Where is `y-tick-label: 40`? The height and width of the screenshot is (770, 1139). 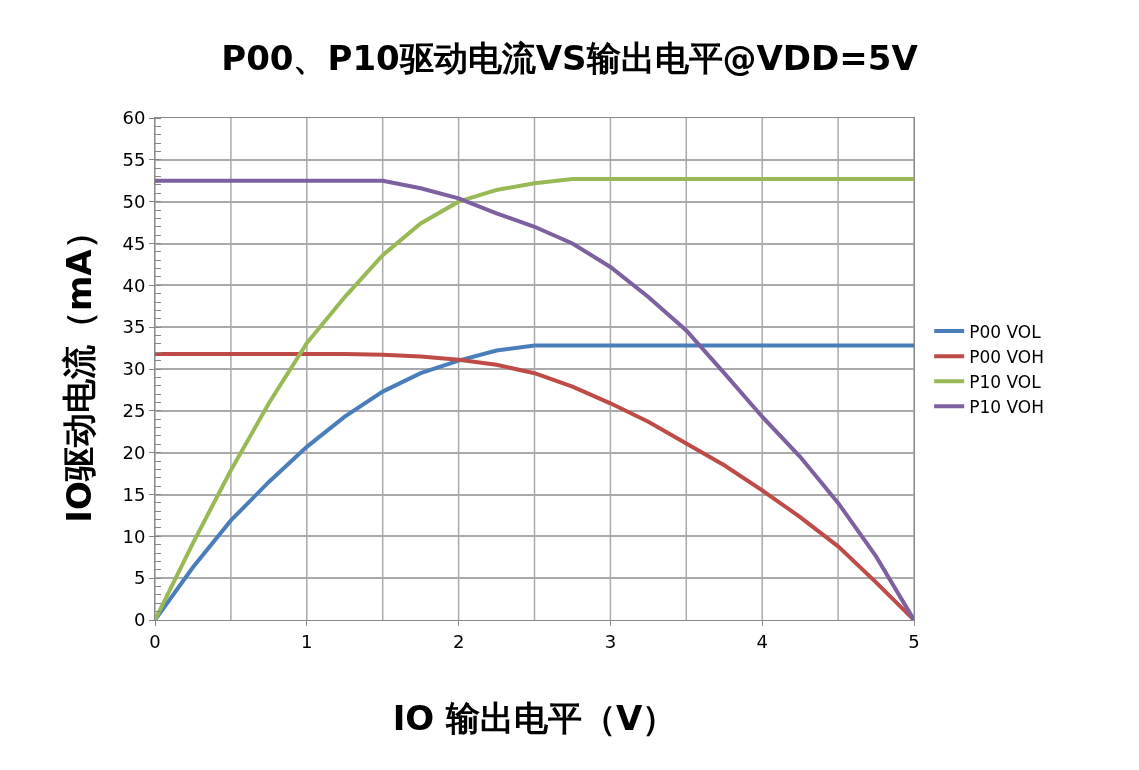
y-tick-label: 40 is located at coordinates (134, 285).